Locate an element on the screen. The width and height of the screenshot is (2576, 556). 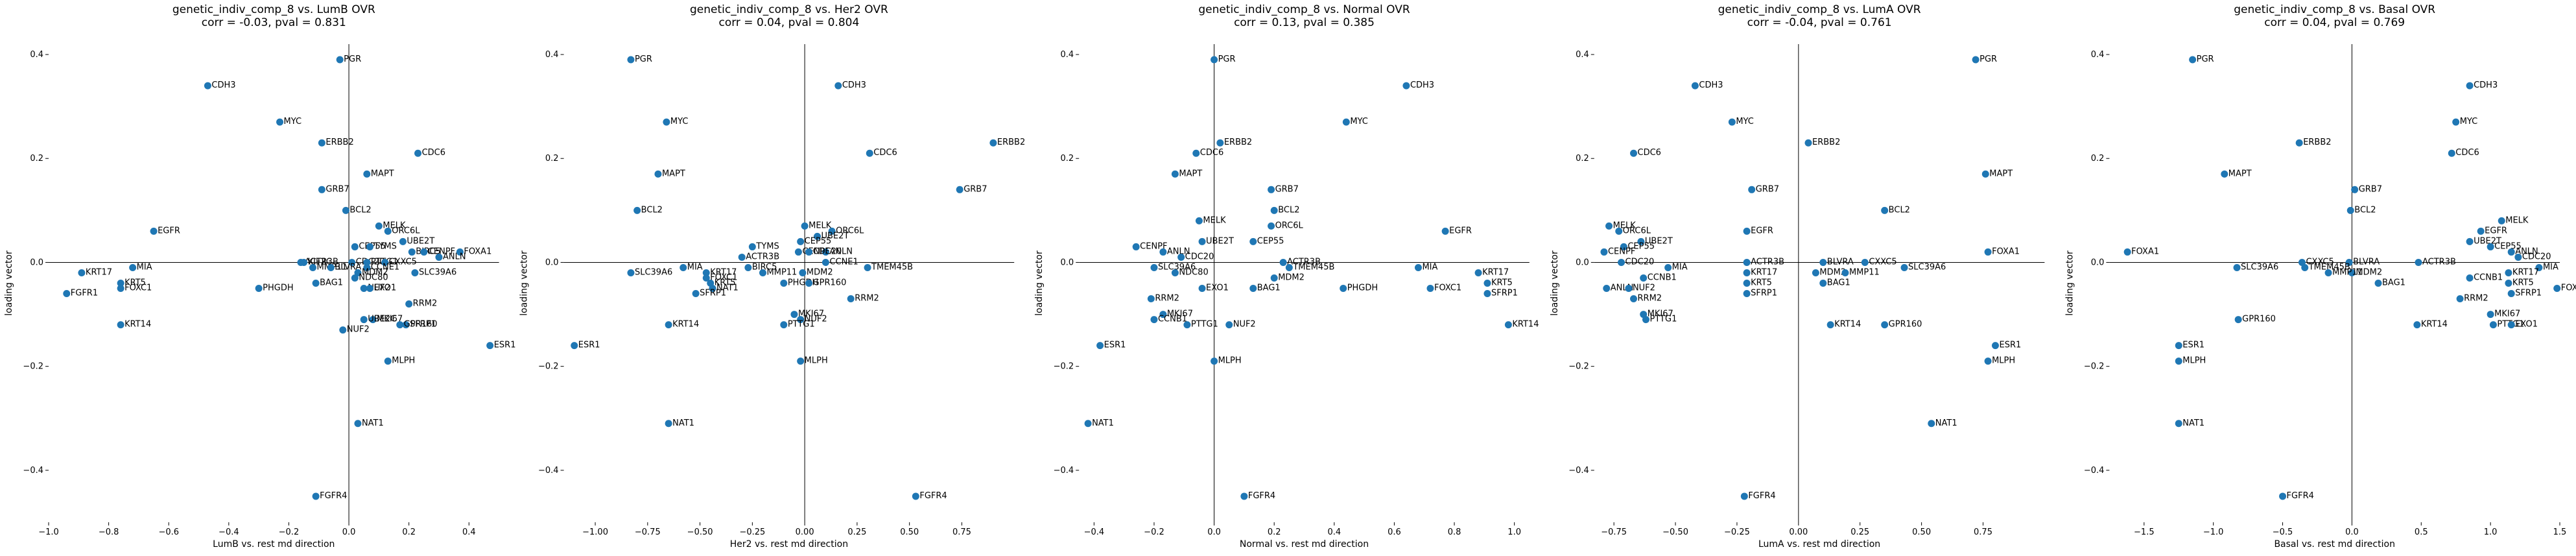
data-point-label: PHGDH is located at coordinates (1362, 288).